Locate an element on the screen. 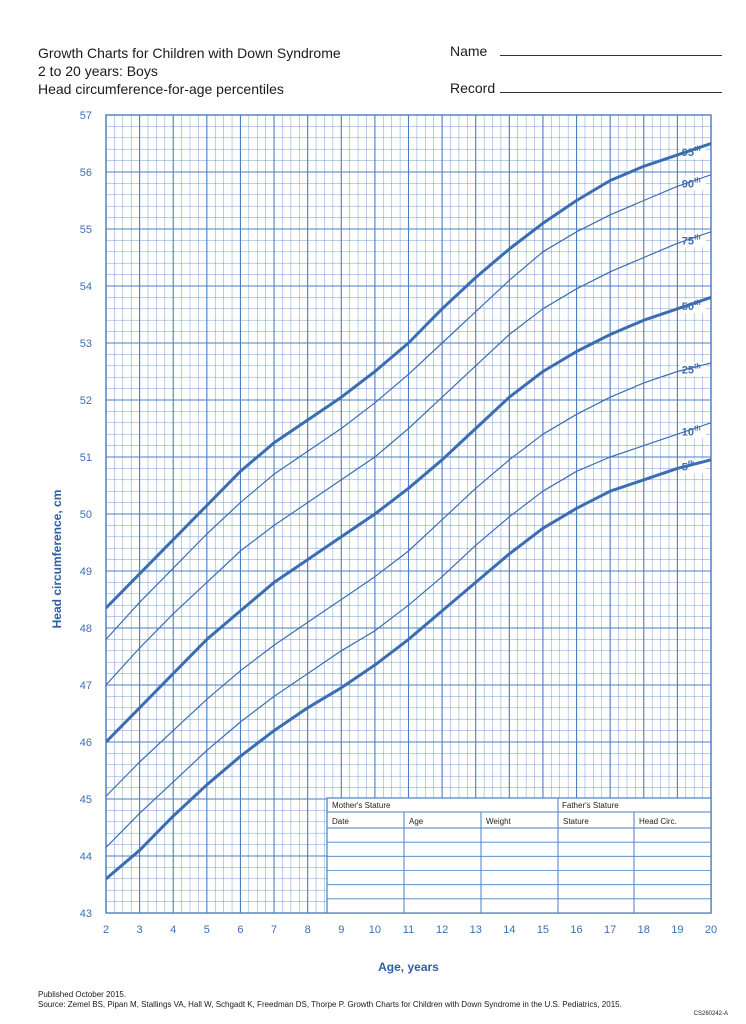 This screenshot has height=1024, width=746. published-note: Published October 2015. is located at coordinates (82, 994).